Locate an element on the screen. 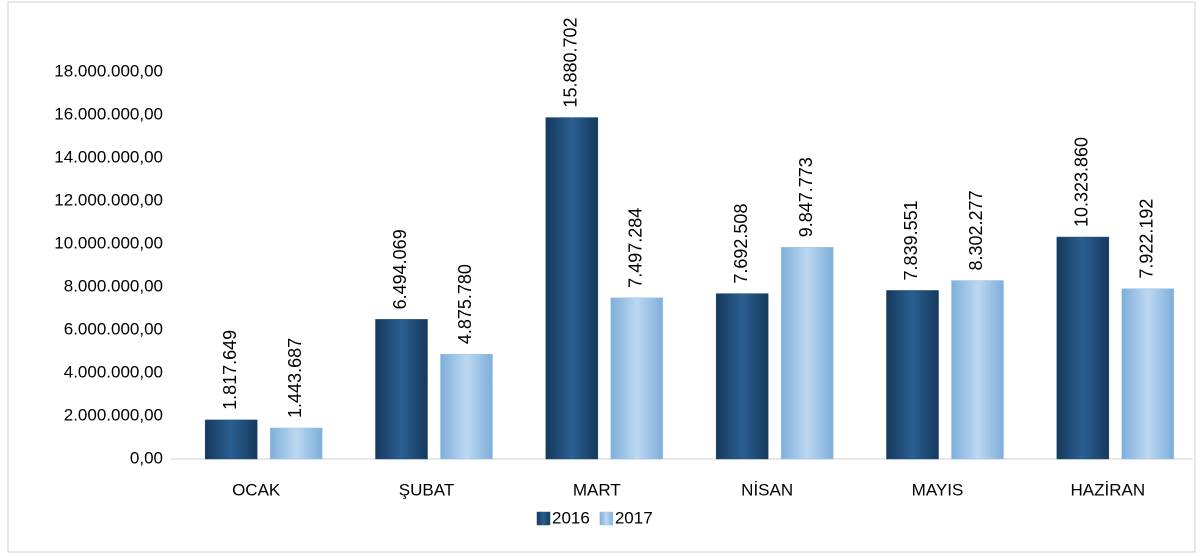 Image resolution: width=1203 pixels, height=556 pixels. y-tick-label: 2.000.000,00 is located at coordinates (113, 414).